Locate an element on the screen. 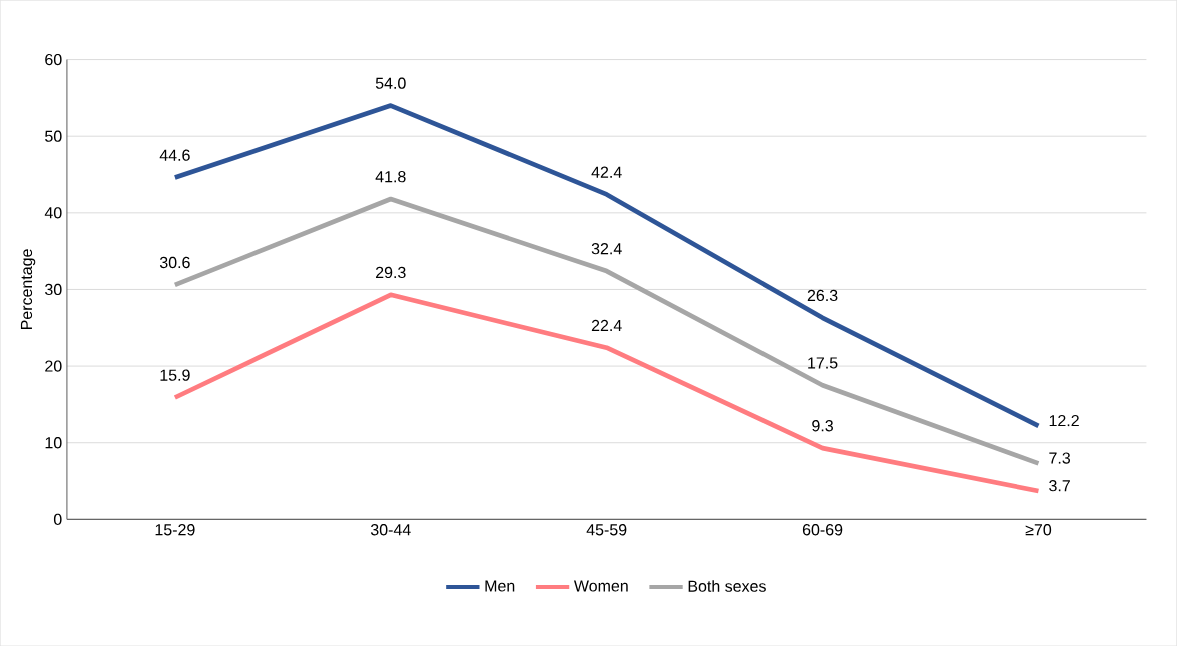  y-tick-label: 50 is located at coordinates (53, 136).